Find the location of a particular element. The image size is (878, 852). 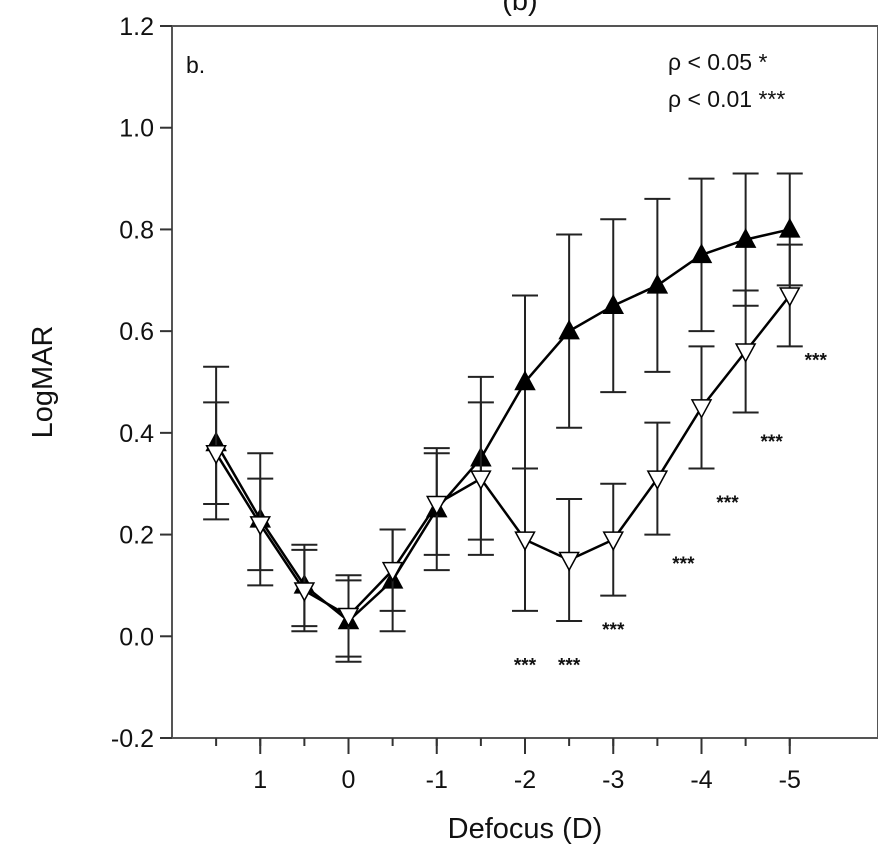

significance-marks: *** *** *** *** *** *** *** is located at coordinates (671, 514).